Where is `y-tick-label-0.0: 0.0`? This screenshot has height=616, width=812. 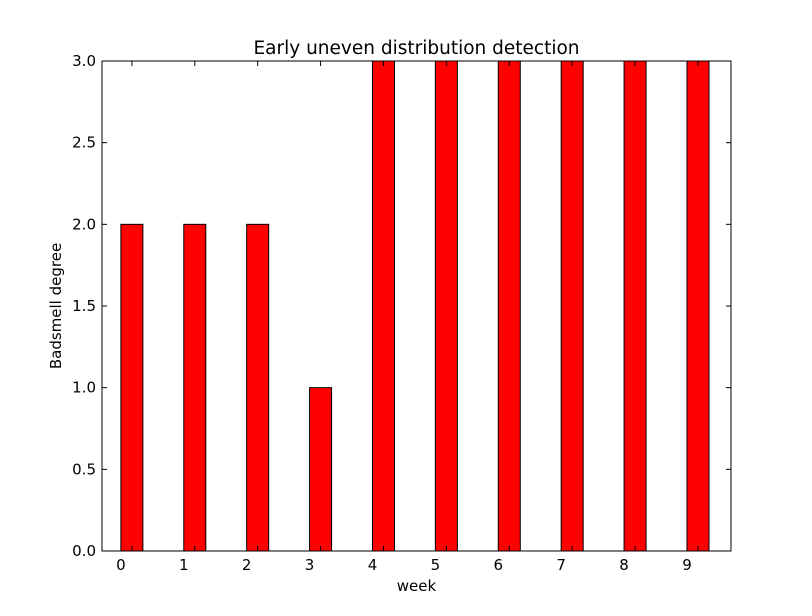 y-tick-label-0.0: 0.0 is located at coordinates (84, 551).